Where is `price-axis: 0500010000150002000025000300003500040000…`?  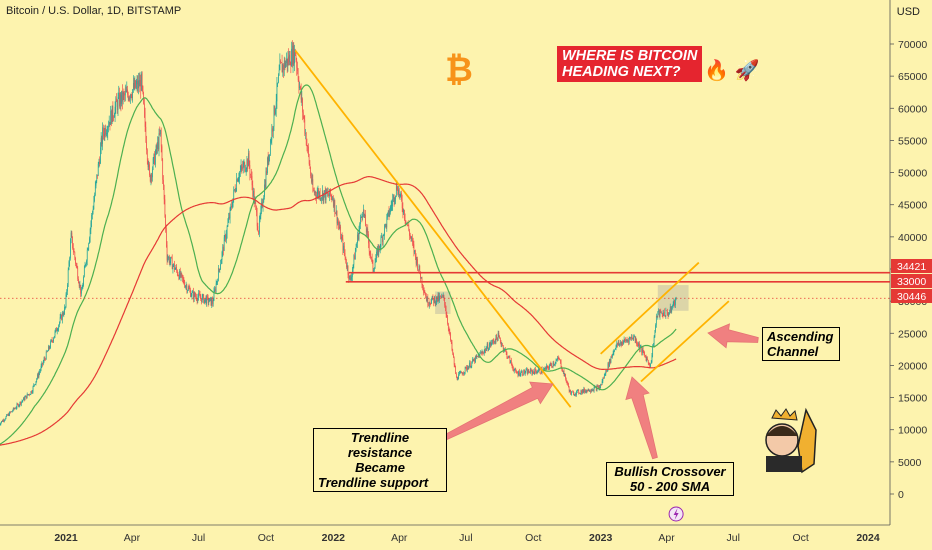
price-axis: 0500010000150002000025000300003500040000… is located at coordinates (911, 270).